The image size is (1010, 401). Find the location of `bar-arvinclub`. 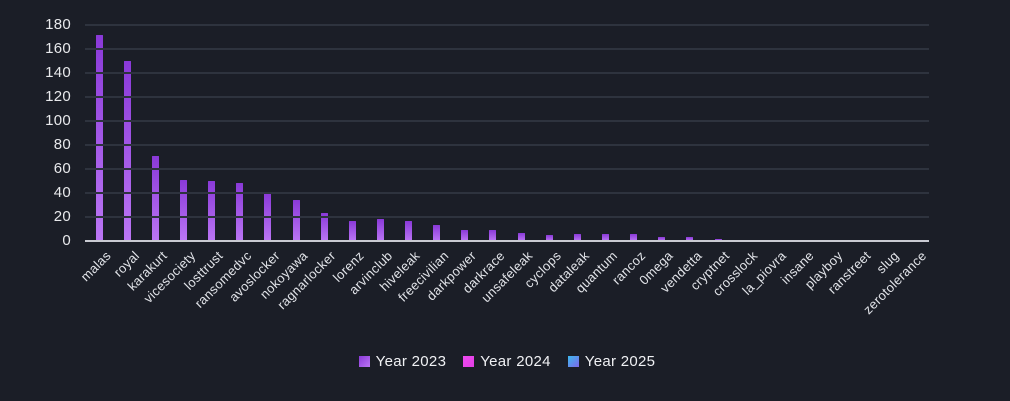

bar-arvinclub is located at coordinates (380, 230).